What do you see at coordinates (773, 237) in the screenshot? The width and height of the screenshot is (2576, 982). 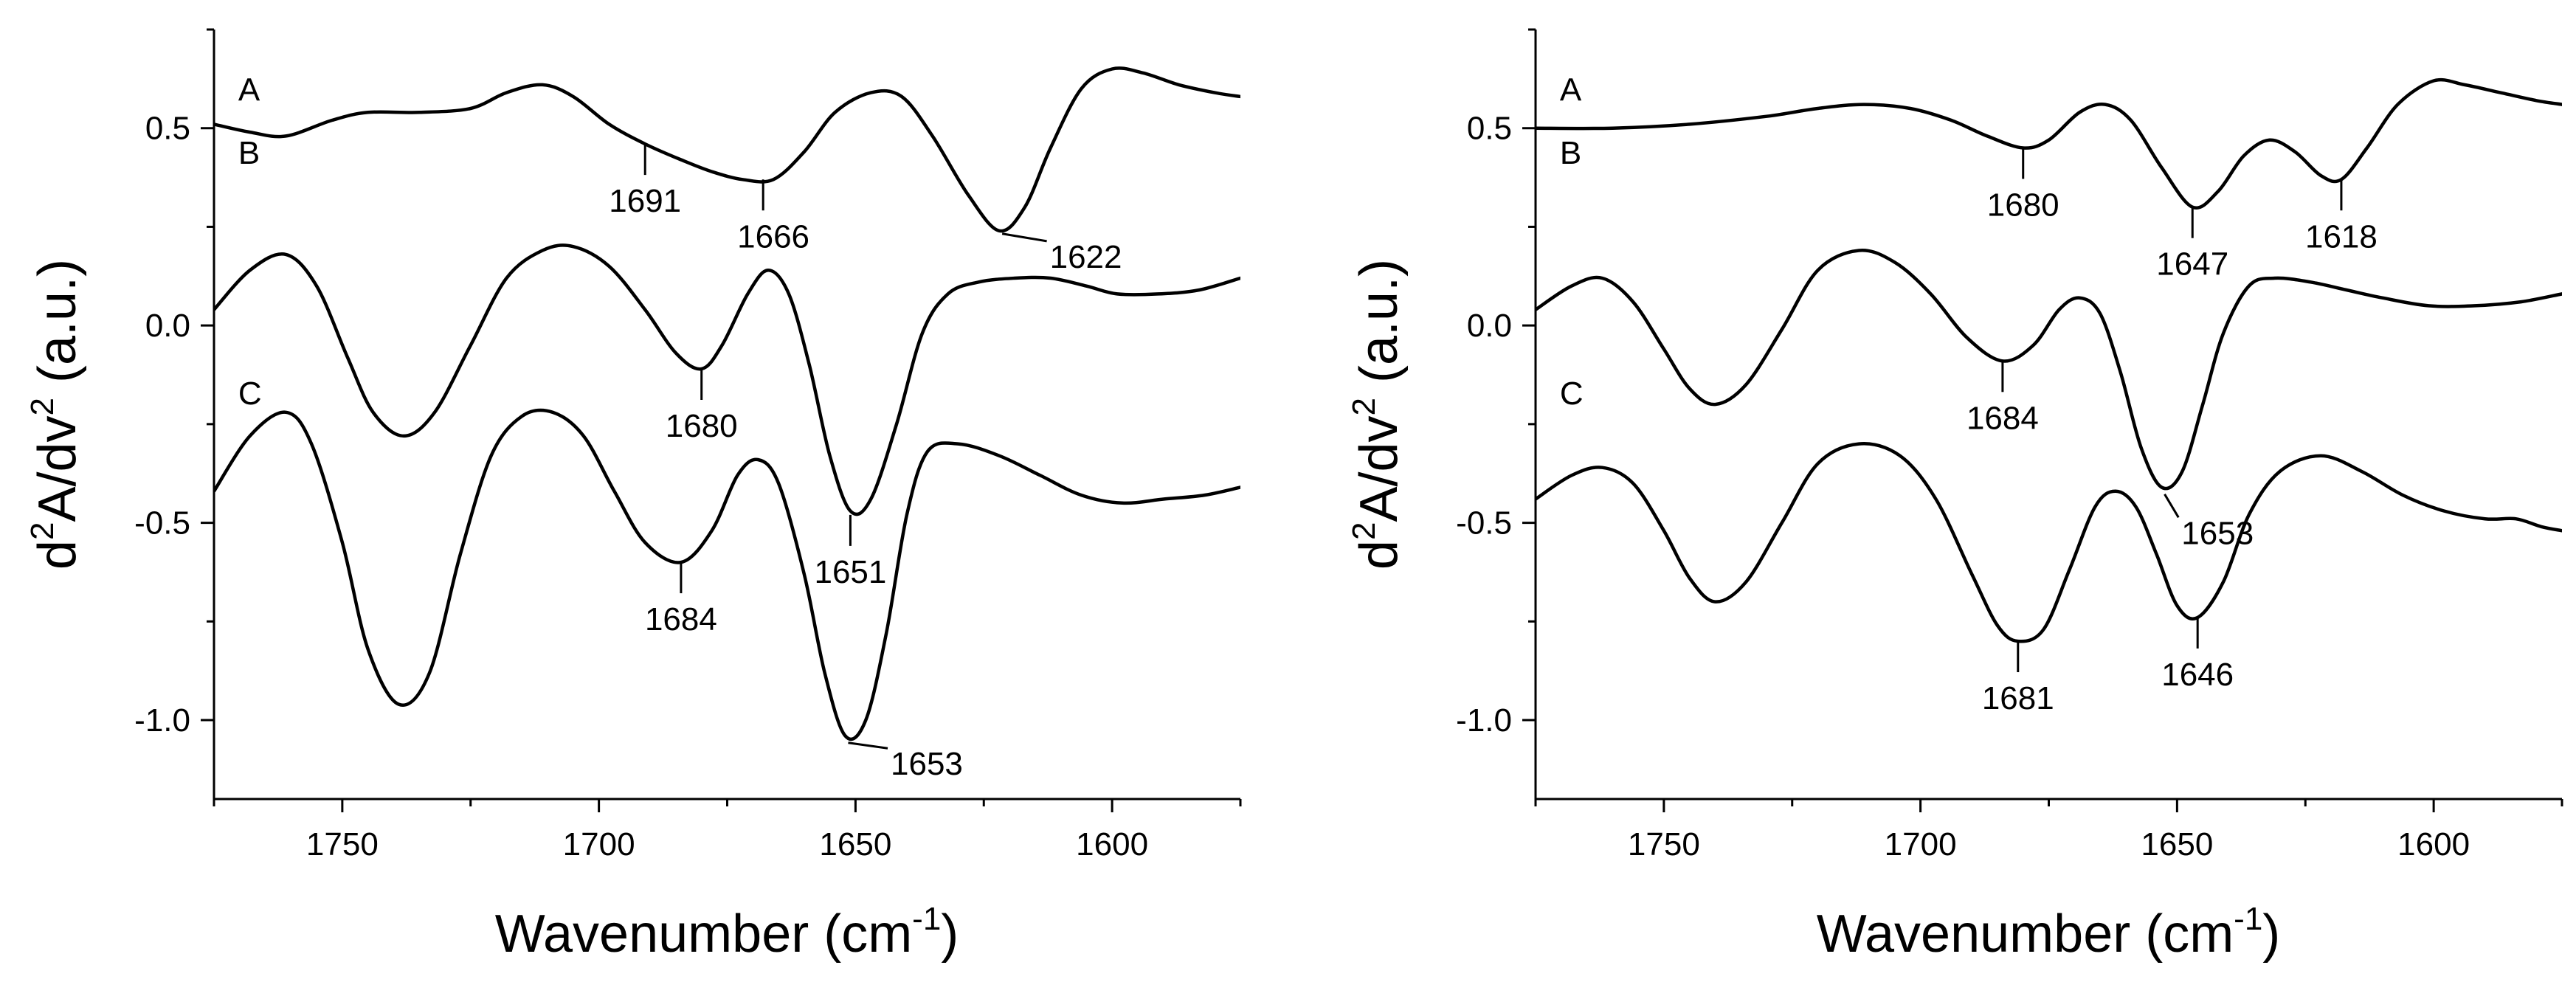 I see `peak-label: 1666` at bounding box center [773, 237].